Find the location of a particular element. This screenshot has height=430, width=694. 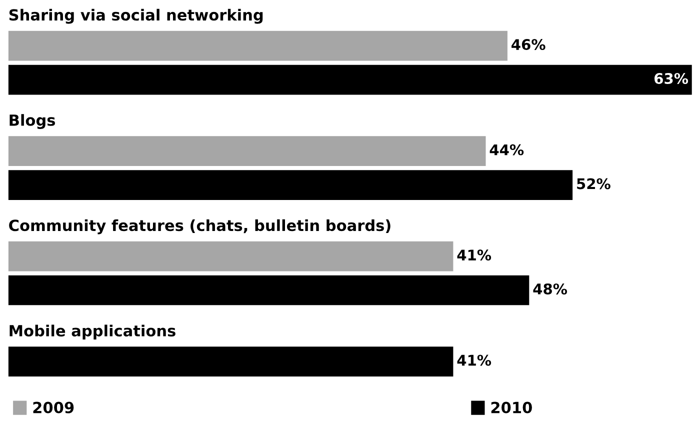

data-label: 63% is located at coordinates (671, 78).